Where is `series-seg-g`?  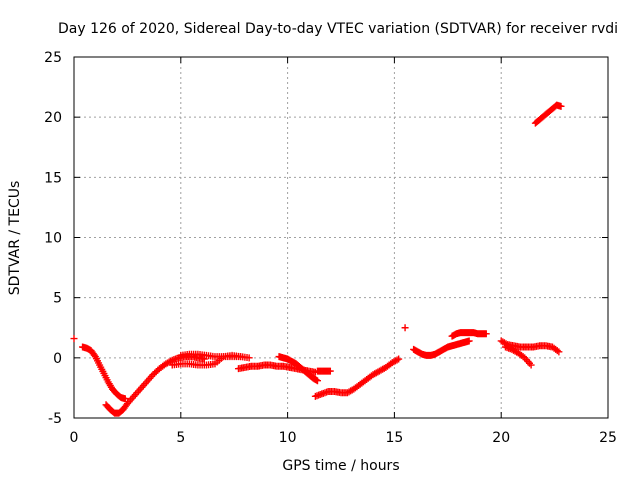
series-seg-g is located at coordinates (298, 369).